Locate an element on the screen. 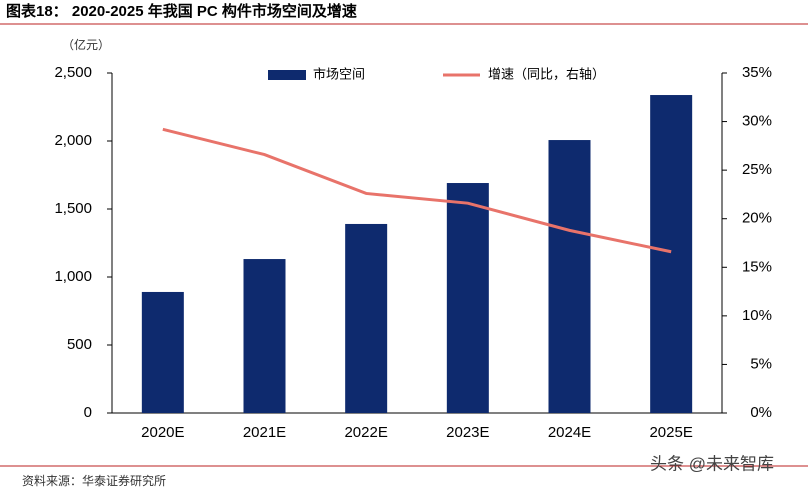 The width and height of the screenshot is (808, 497). y2-tick-label: 0% is located at coordinates (761, 412).